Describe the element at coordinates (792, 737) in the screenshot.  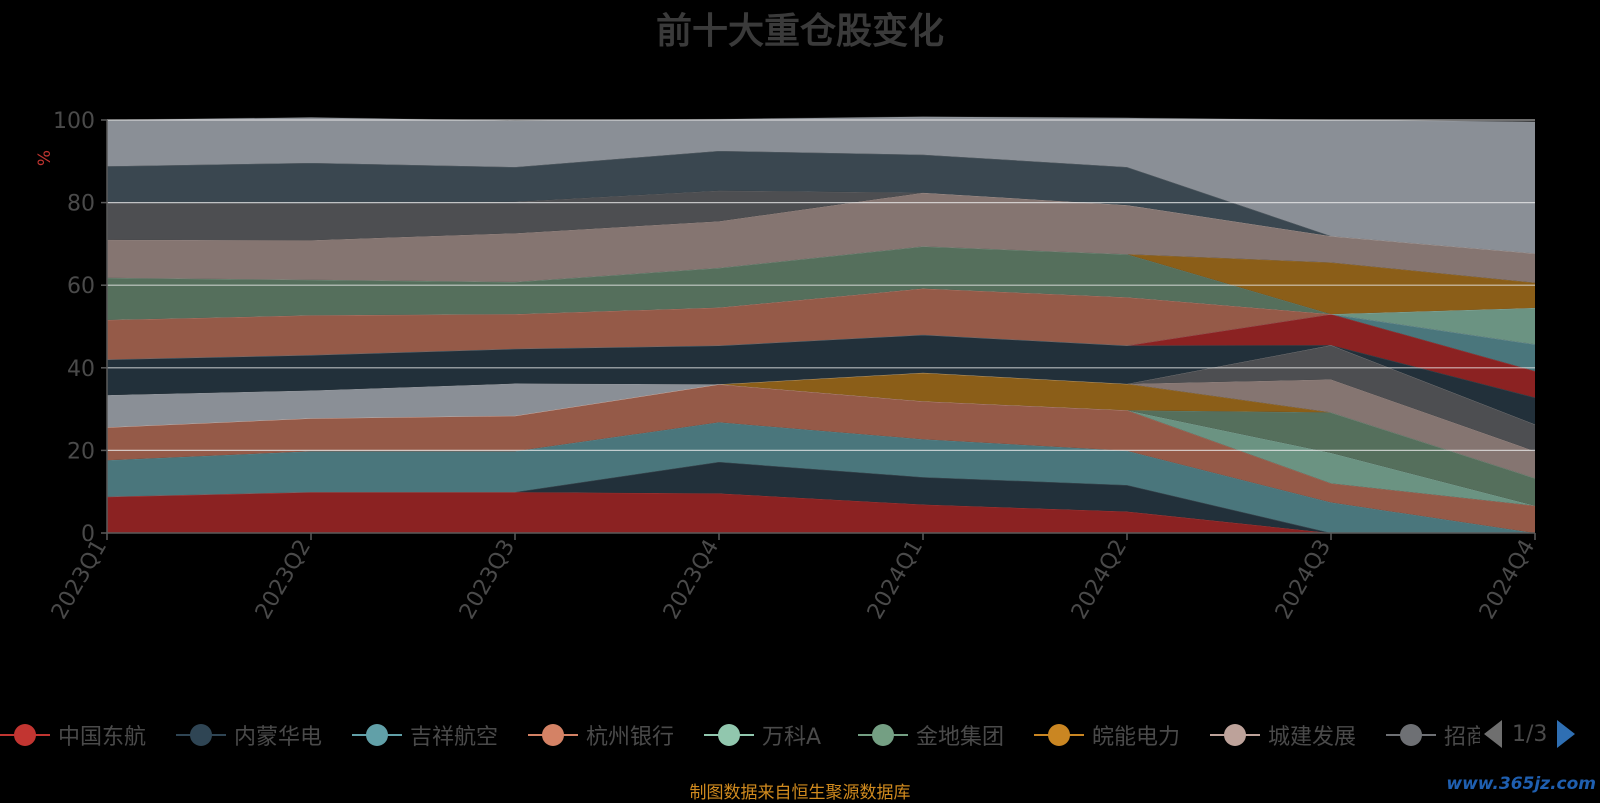
I see `legend-label: 万科A` at that location.